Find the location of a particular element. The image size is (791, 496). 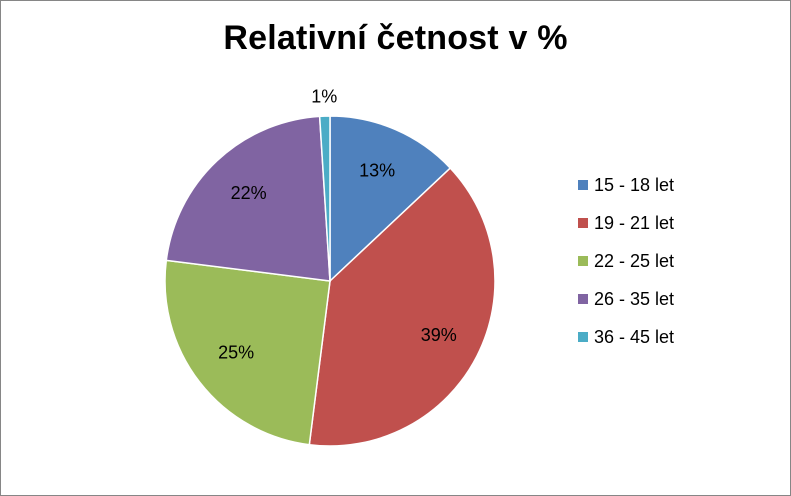

legend-label: 26 - 35 let is located at coordinates (634, 298).